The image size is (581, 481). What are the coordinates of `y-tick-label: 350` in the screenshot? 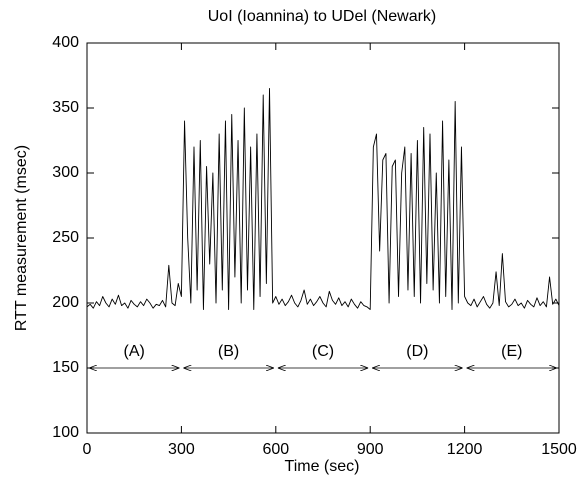 It's located at (65, 107).